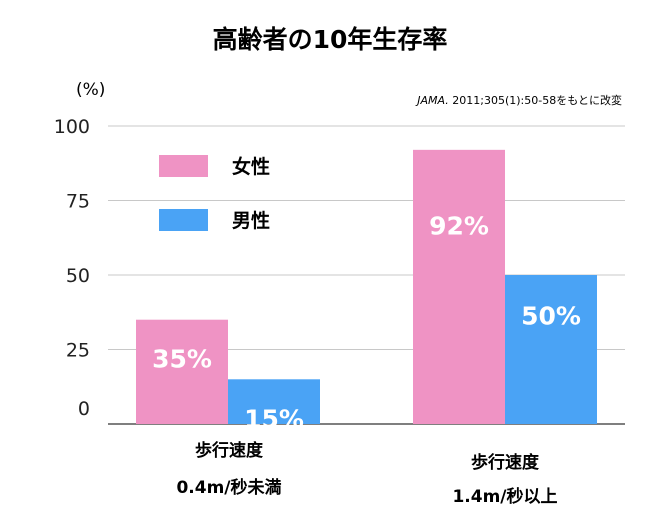 This screenshot has height=521, width=660. I want to click on category-label-line2: 0.4m/秒未満, so click(228, 487).